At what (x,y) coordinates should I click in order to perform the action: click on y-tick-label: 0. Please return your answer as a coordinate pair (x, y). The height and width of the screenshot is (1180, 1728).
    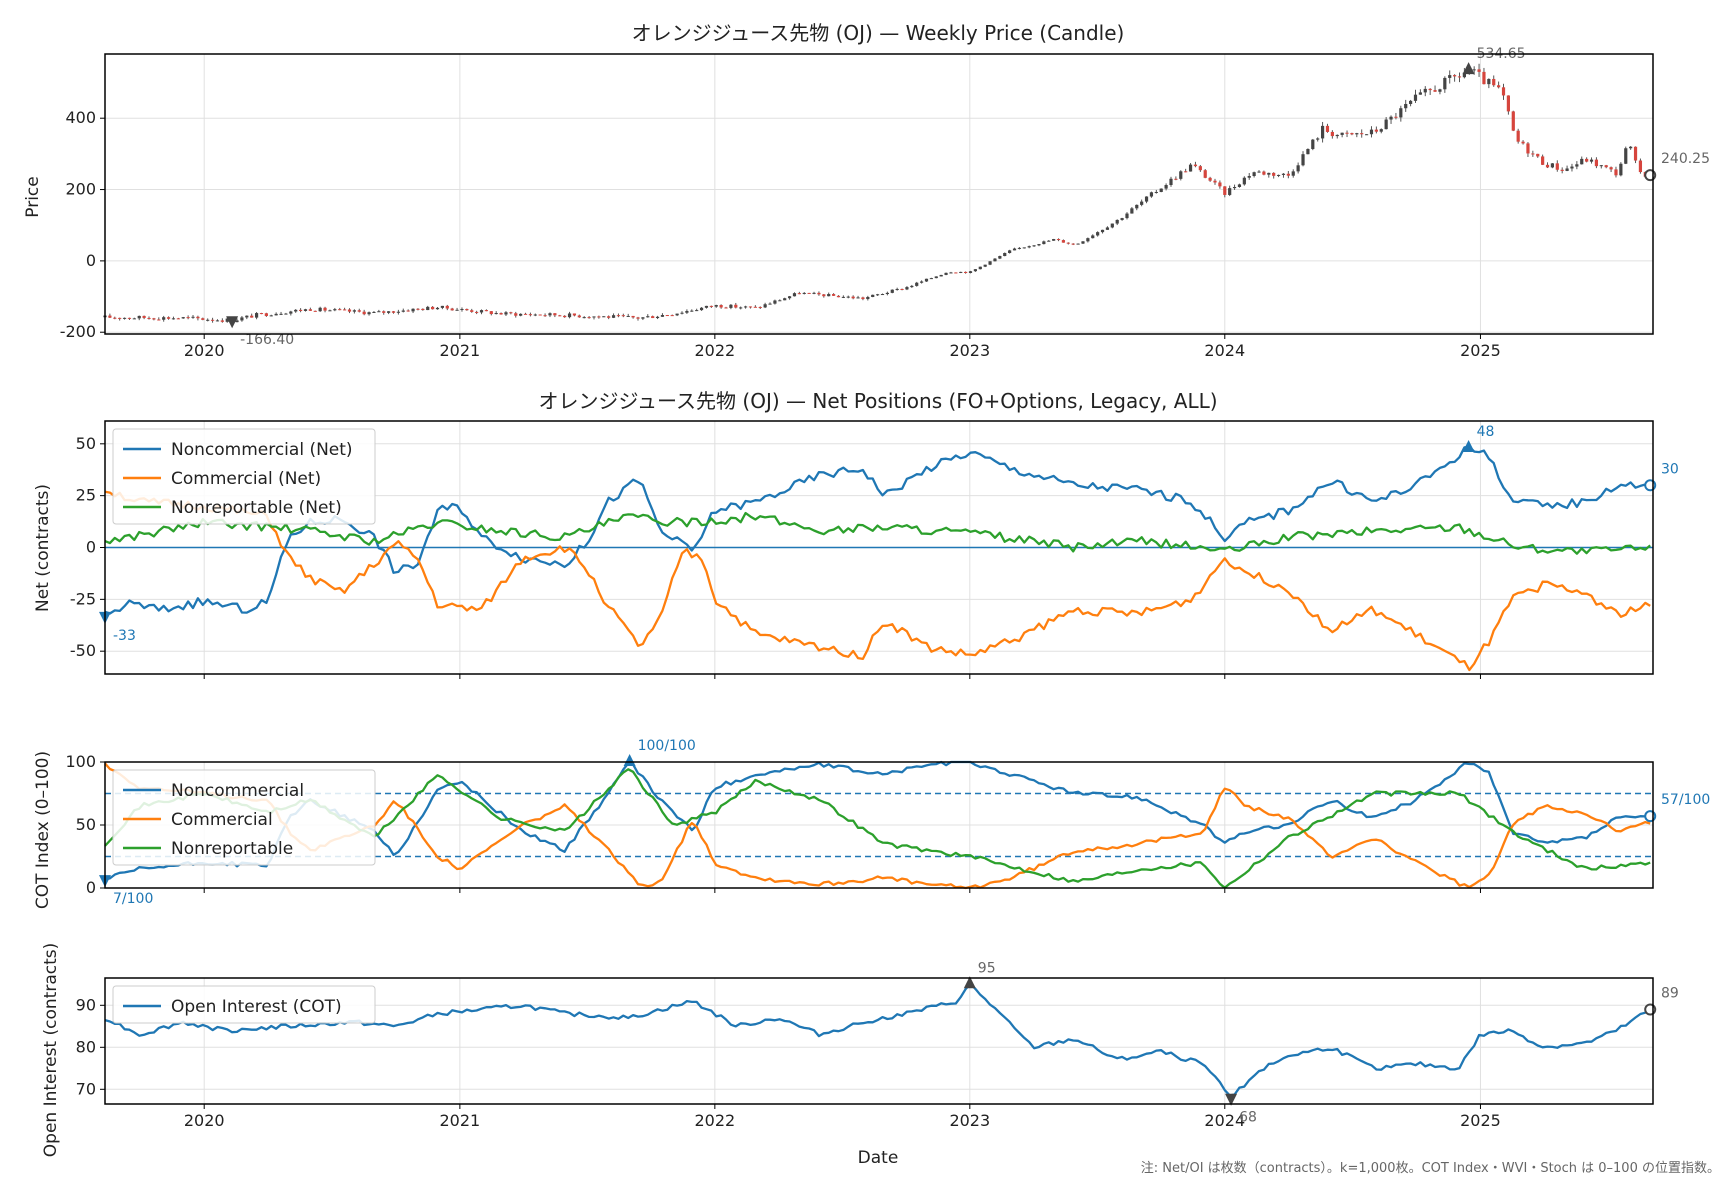
    Looking at the image, I should click on (91, 887).